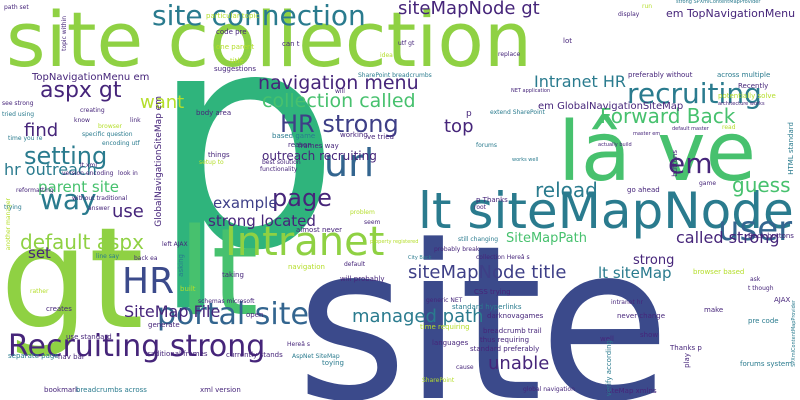 The height and width of the screenshot is (400, 800). What do you see at coordinates (771, 236) in the screenshot?
I see `word: Back buttons` at bounding box center [771, 236].